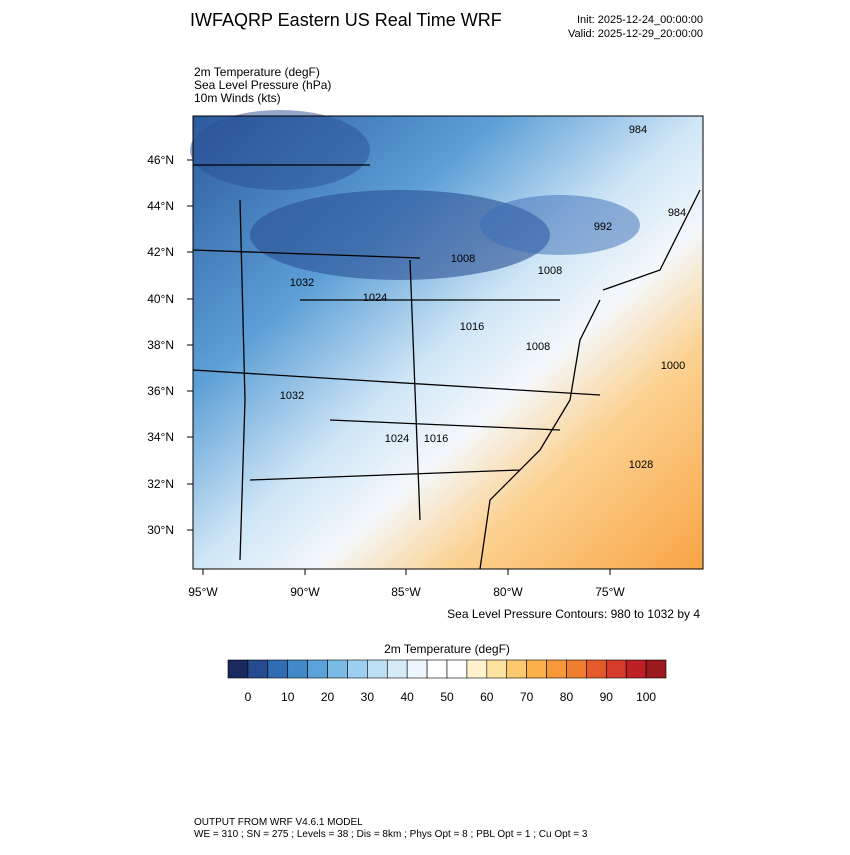 This screenshot has height=855, width=850. I want to click on title: IWFAQRP Eastern US Real Time WRF, so click(346, 20).